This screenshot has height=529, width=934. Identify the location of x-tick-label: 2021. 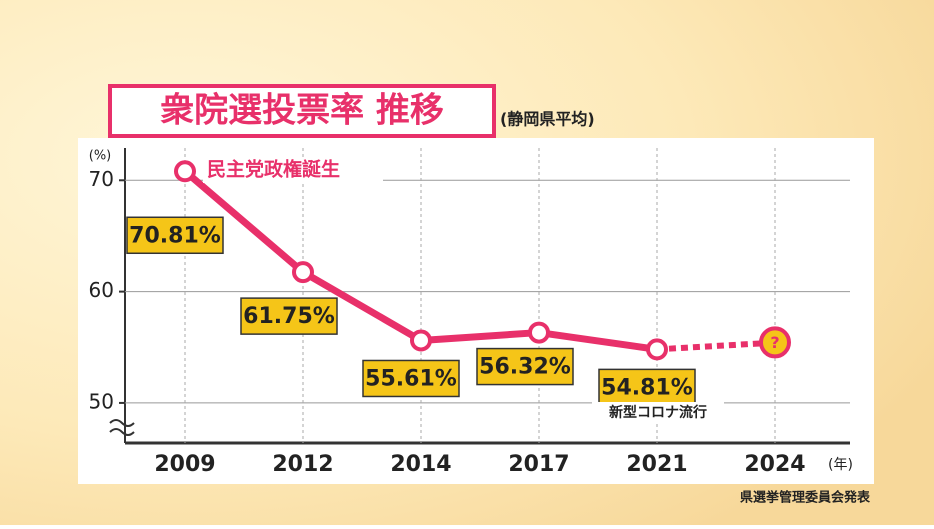
(656, 464).